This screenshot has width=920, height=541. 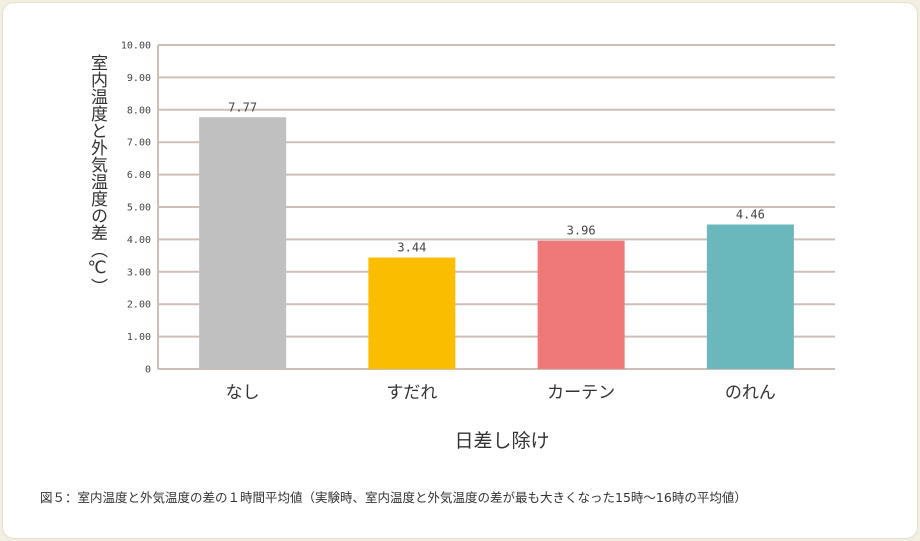 I want to click on y-tick-label: 1.00, so click(x=139, y=337).